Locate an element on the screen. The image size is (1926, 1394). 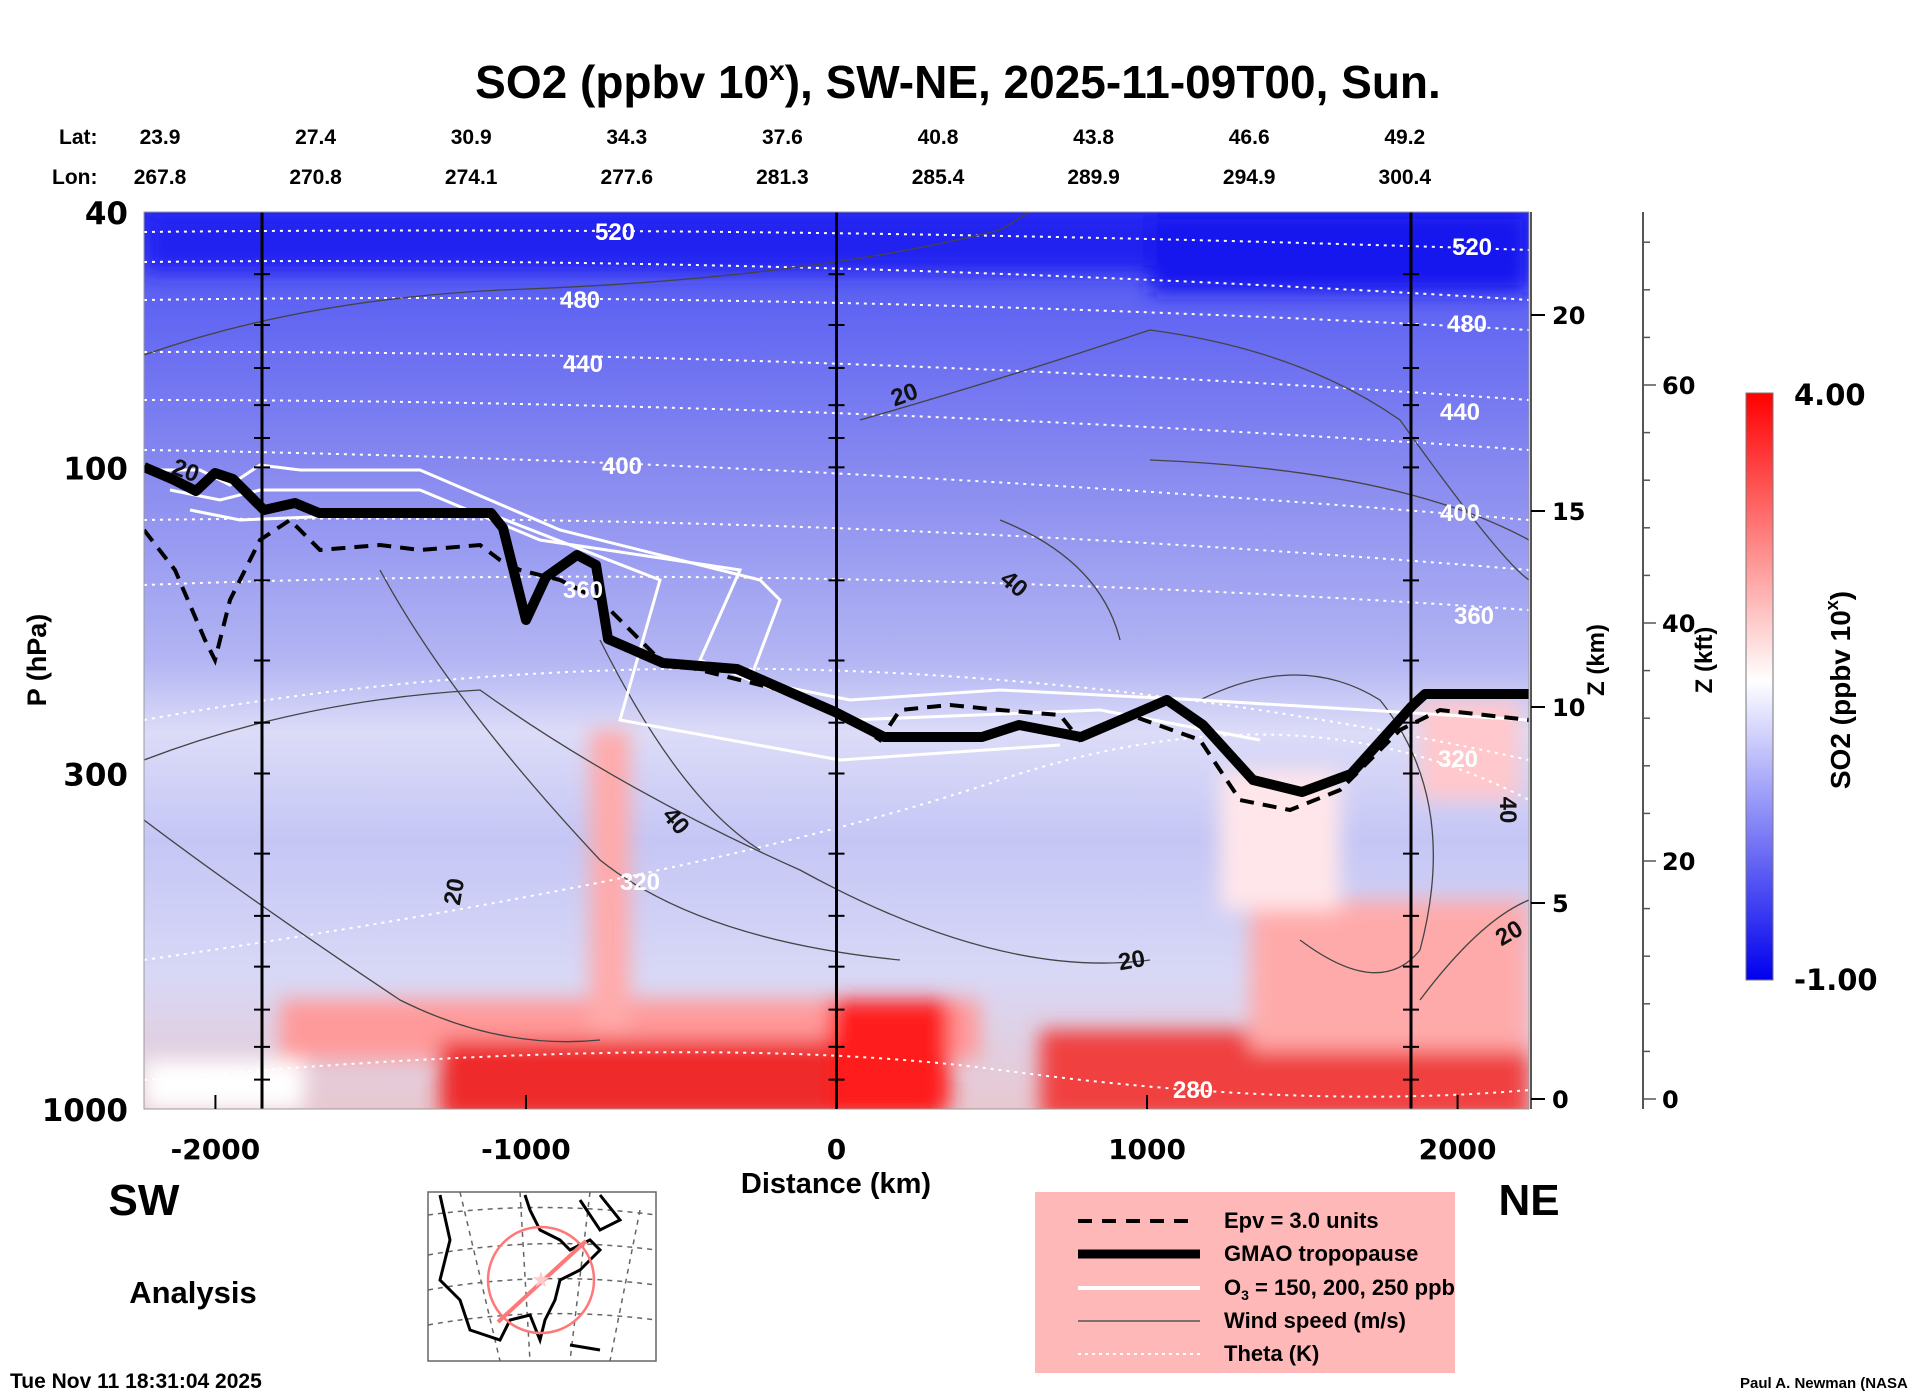
coastline is located at coordinates (530, 1273).